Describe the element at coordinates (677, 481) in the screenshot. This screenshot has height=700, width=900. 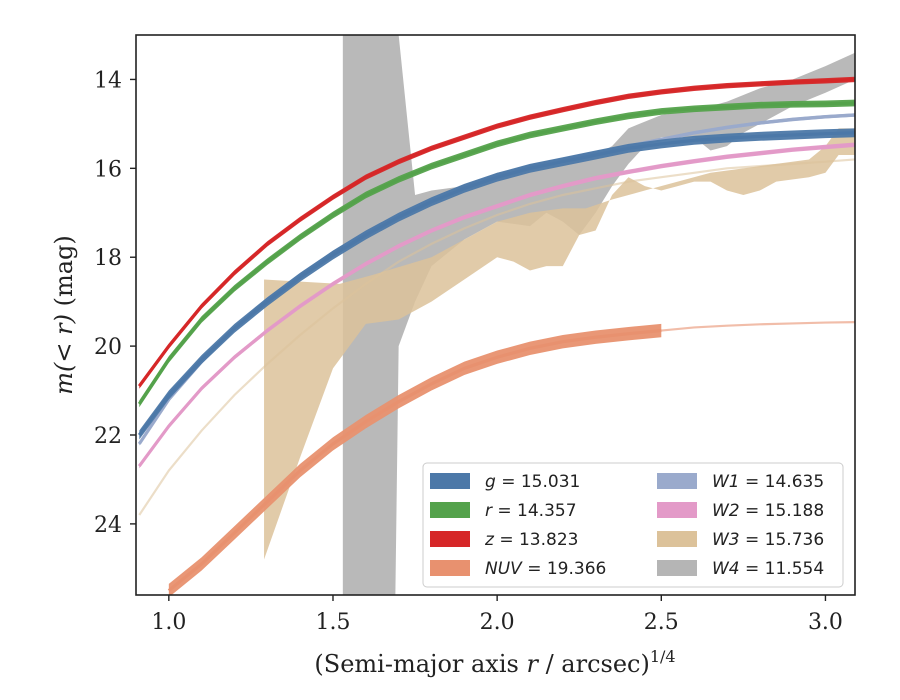
I see `legend-swatch-w1` at that location.